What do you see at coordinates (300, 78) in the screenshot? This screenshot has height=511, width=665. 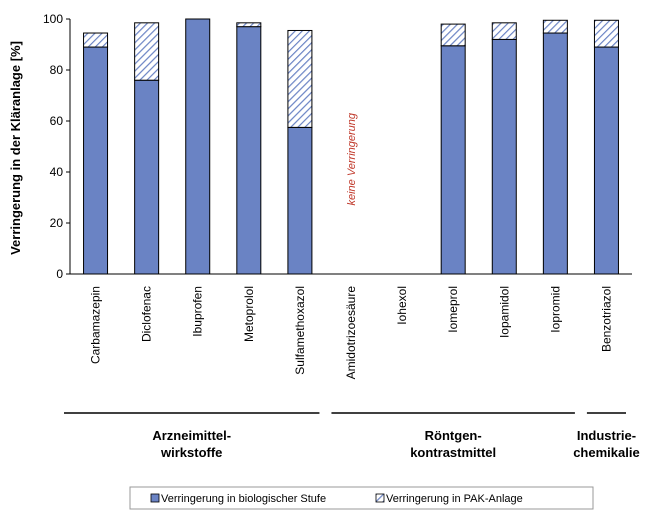 I see `bar-pak-sulfamethoxazol` at bounding box center [300, 78].